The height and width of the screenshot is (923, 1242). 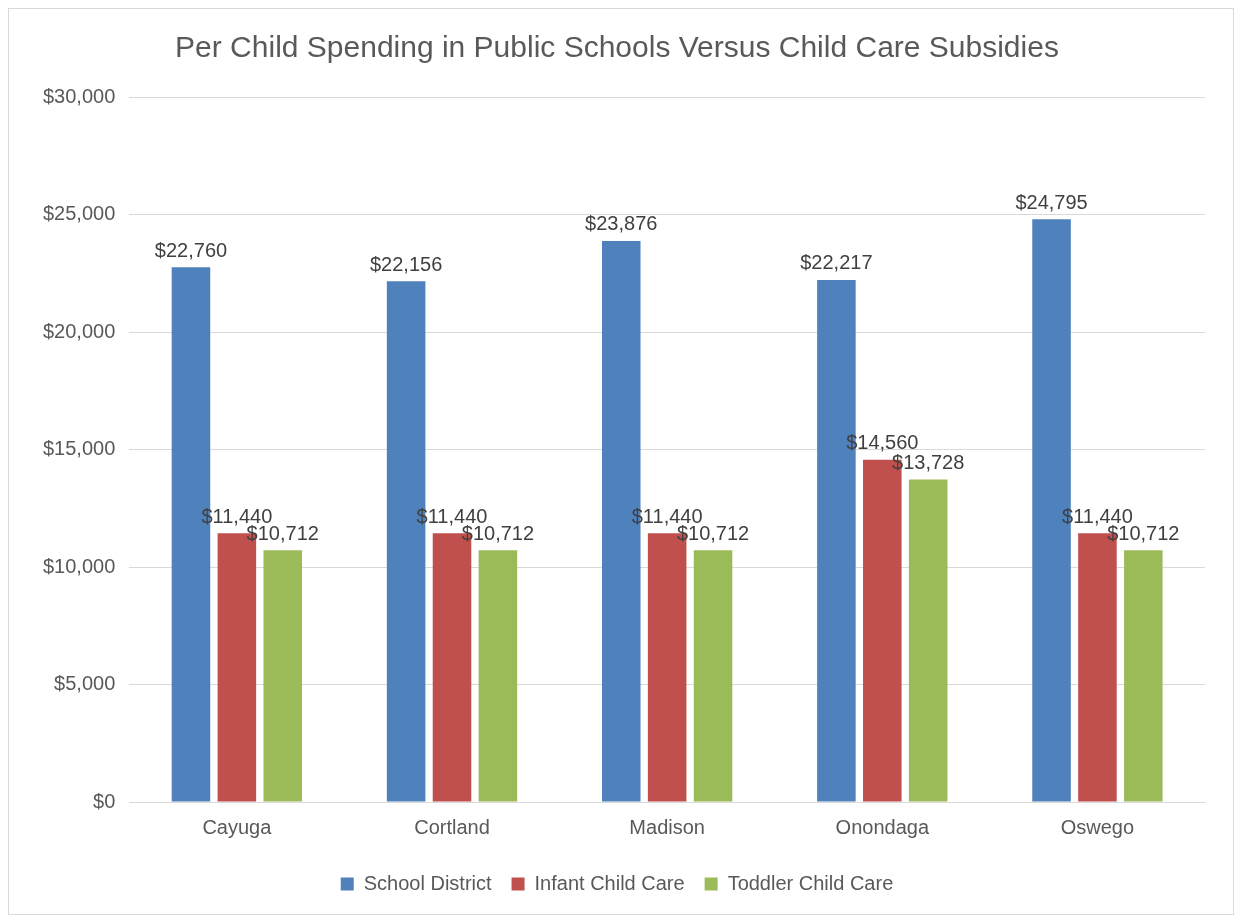 I want to click on y-tick-label: $15,000, so click(x=79, y=448).